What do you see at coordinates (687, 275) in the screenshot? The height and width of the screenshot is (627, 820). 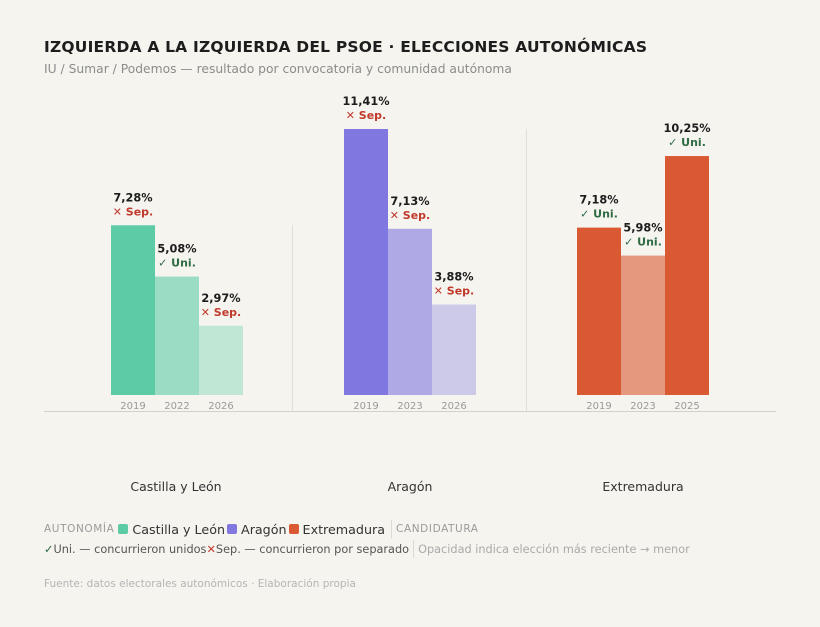 I see `bar-extremadura-2025` at bounding box center [687, 275].